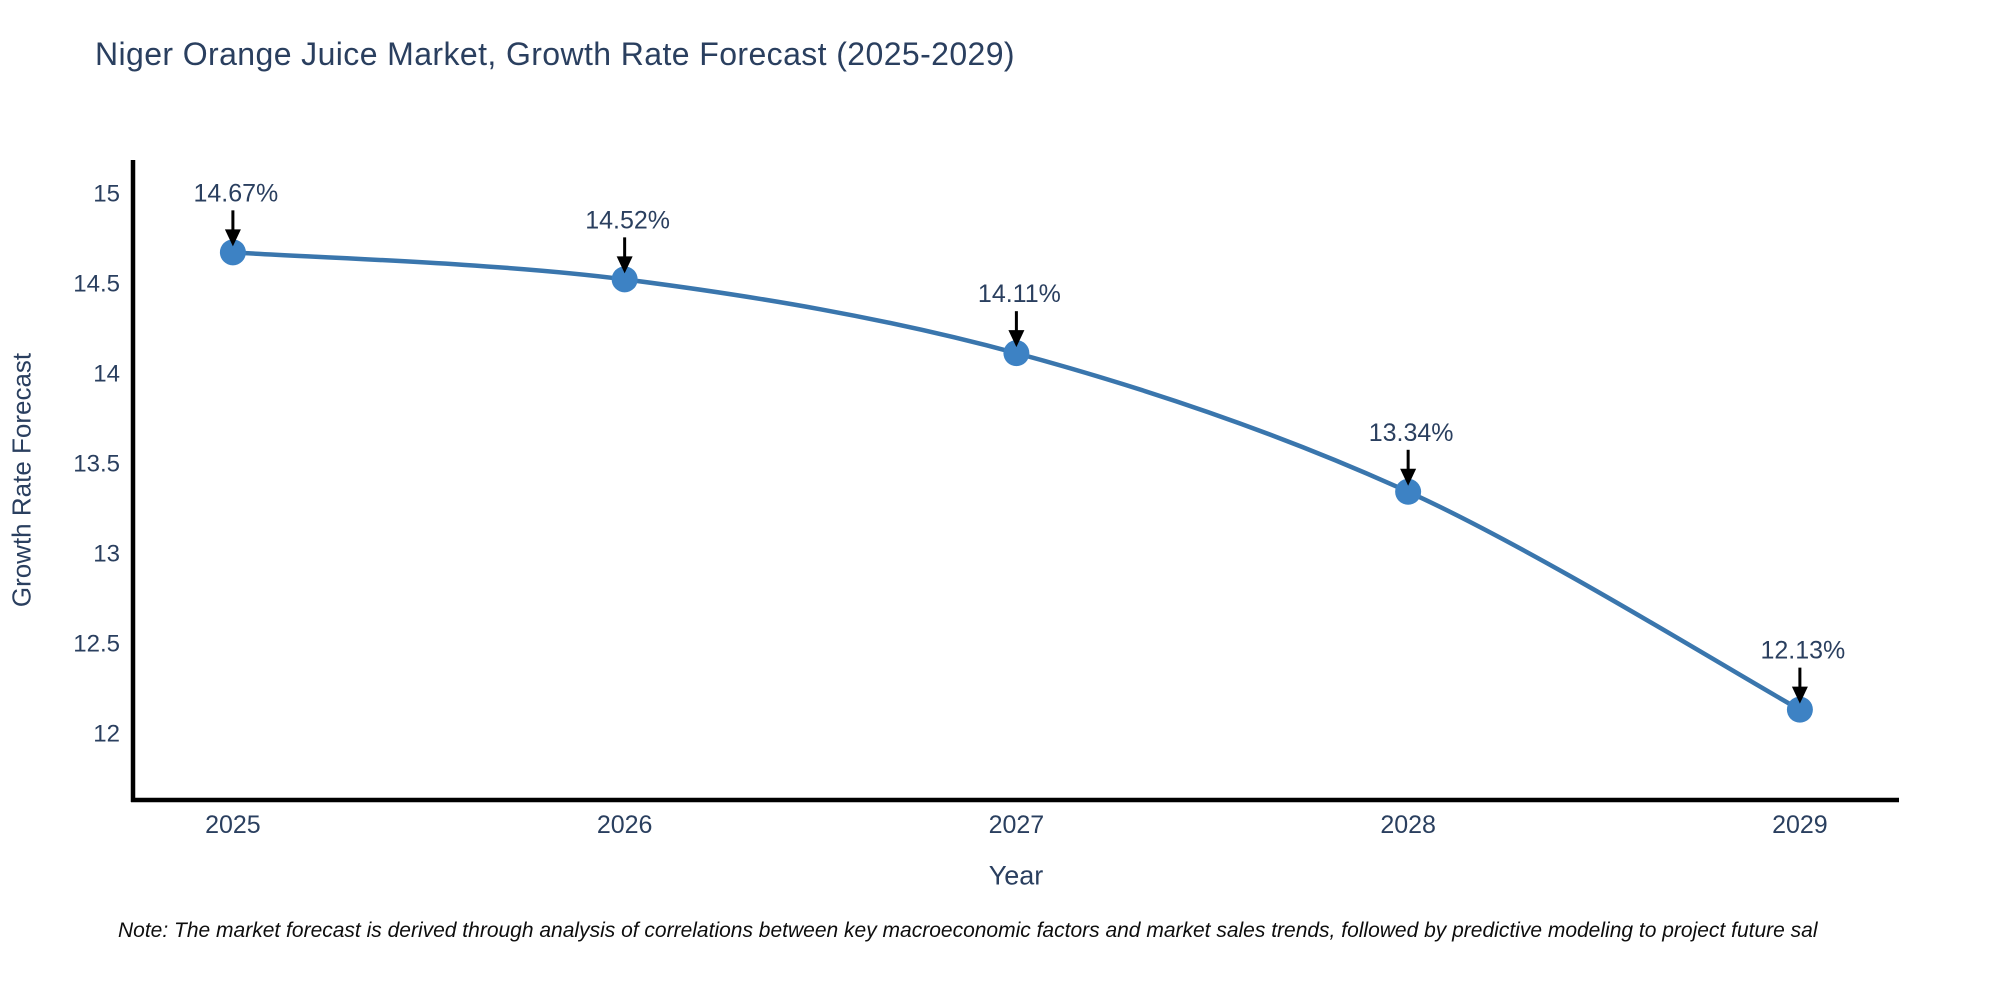 This screenshot has width=2000, height=1000. Describe the element at coordinates (96, 463) in the screenshot. I see `y-tick-label: 13.5` at that location.